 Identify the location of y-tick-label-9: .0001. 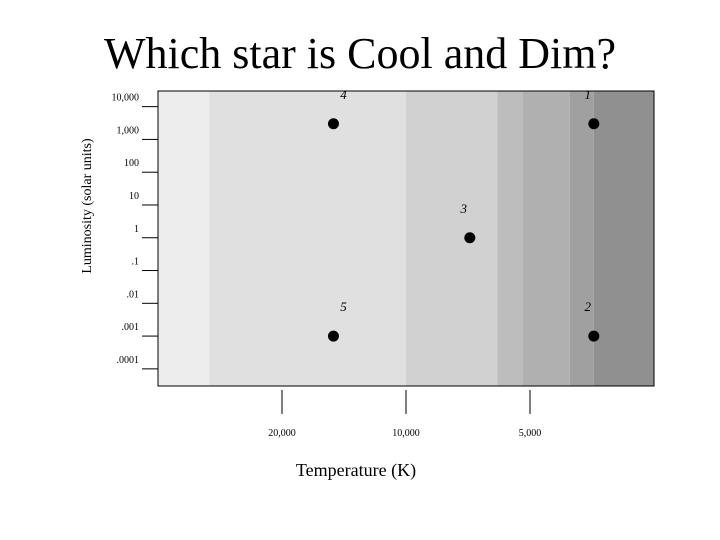
(128, 360).